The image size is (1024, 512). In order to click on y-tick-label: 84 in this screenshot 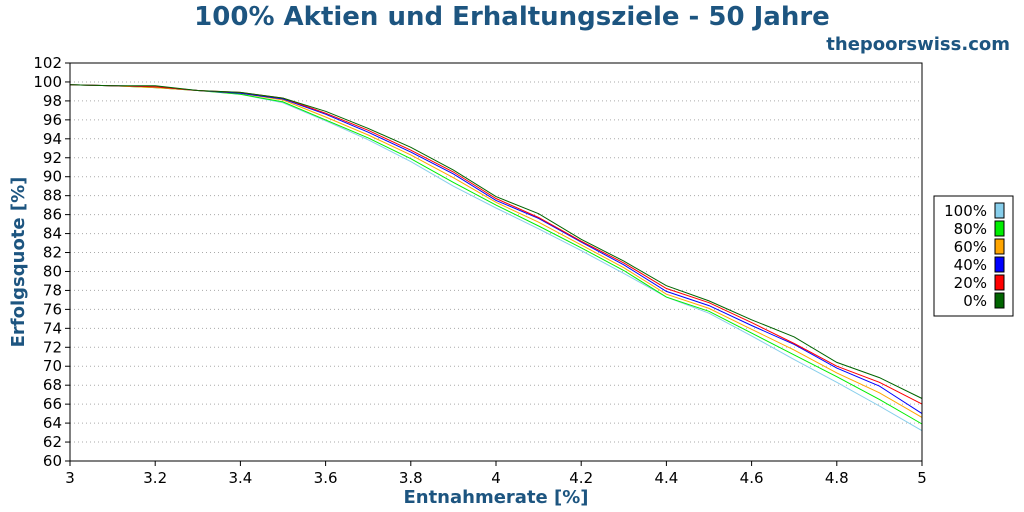, I will do `click(52, 234)`.